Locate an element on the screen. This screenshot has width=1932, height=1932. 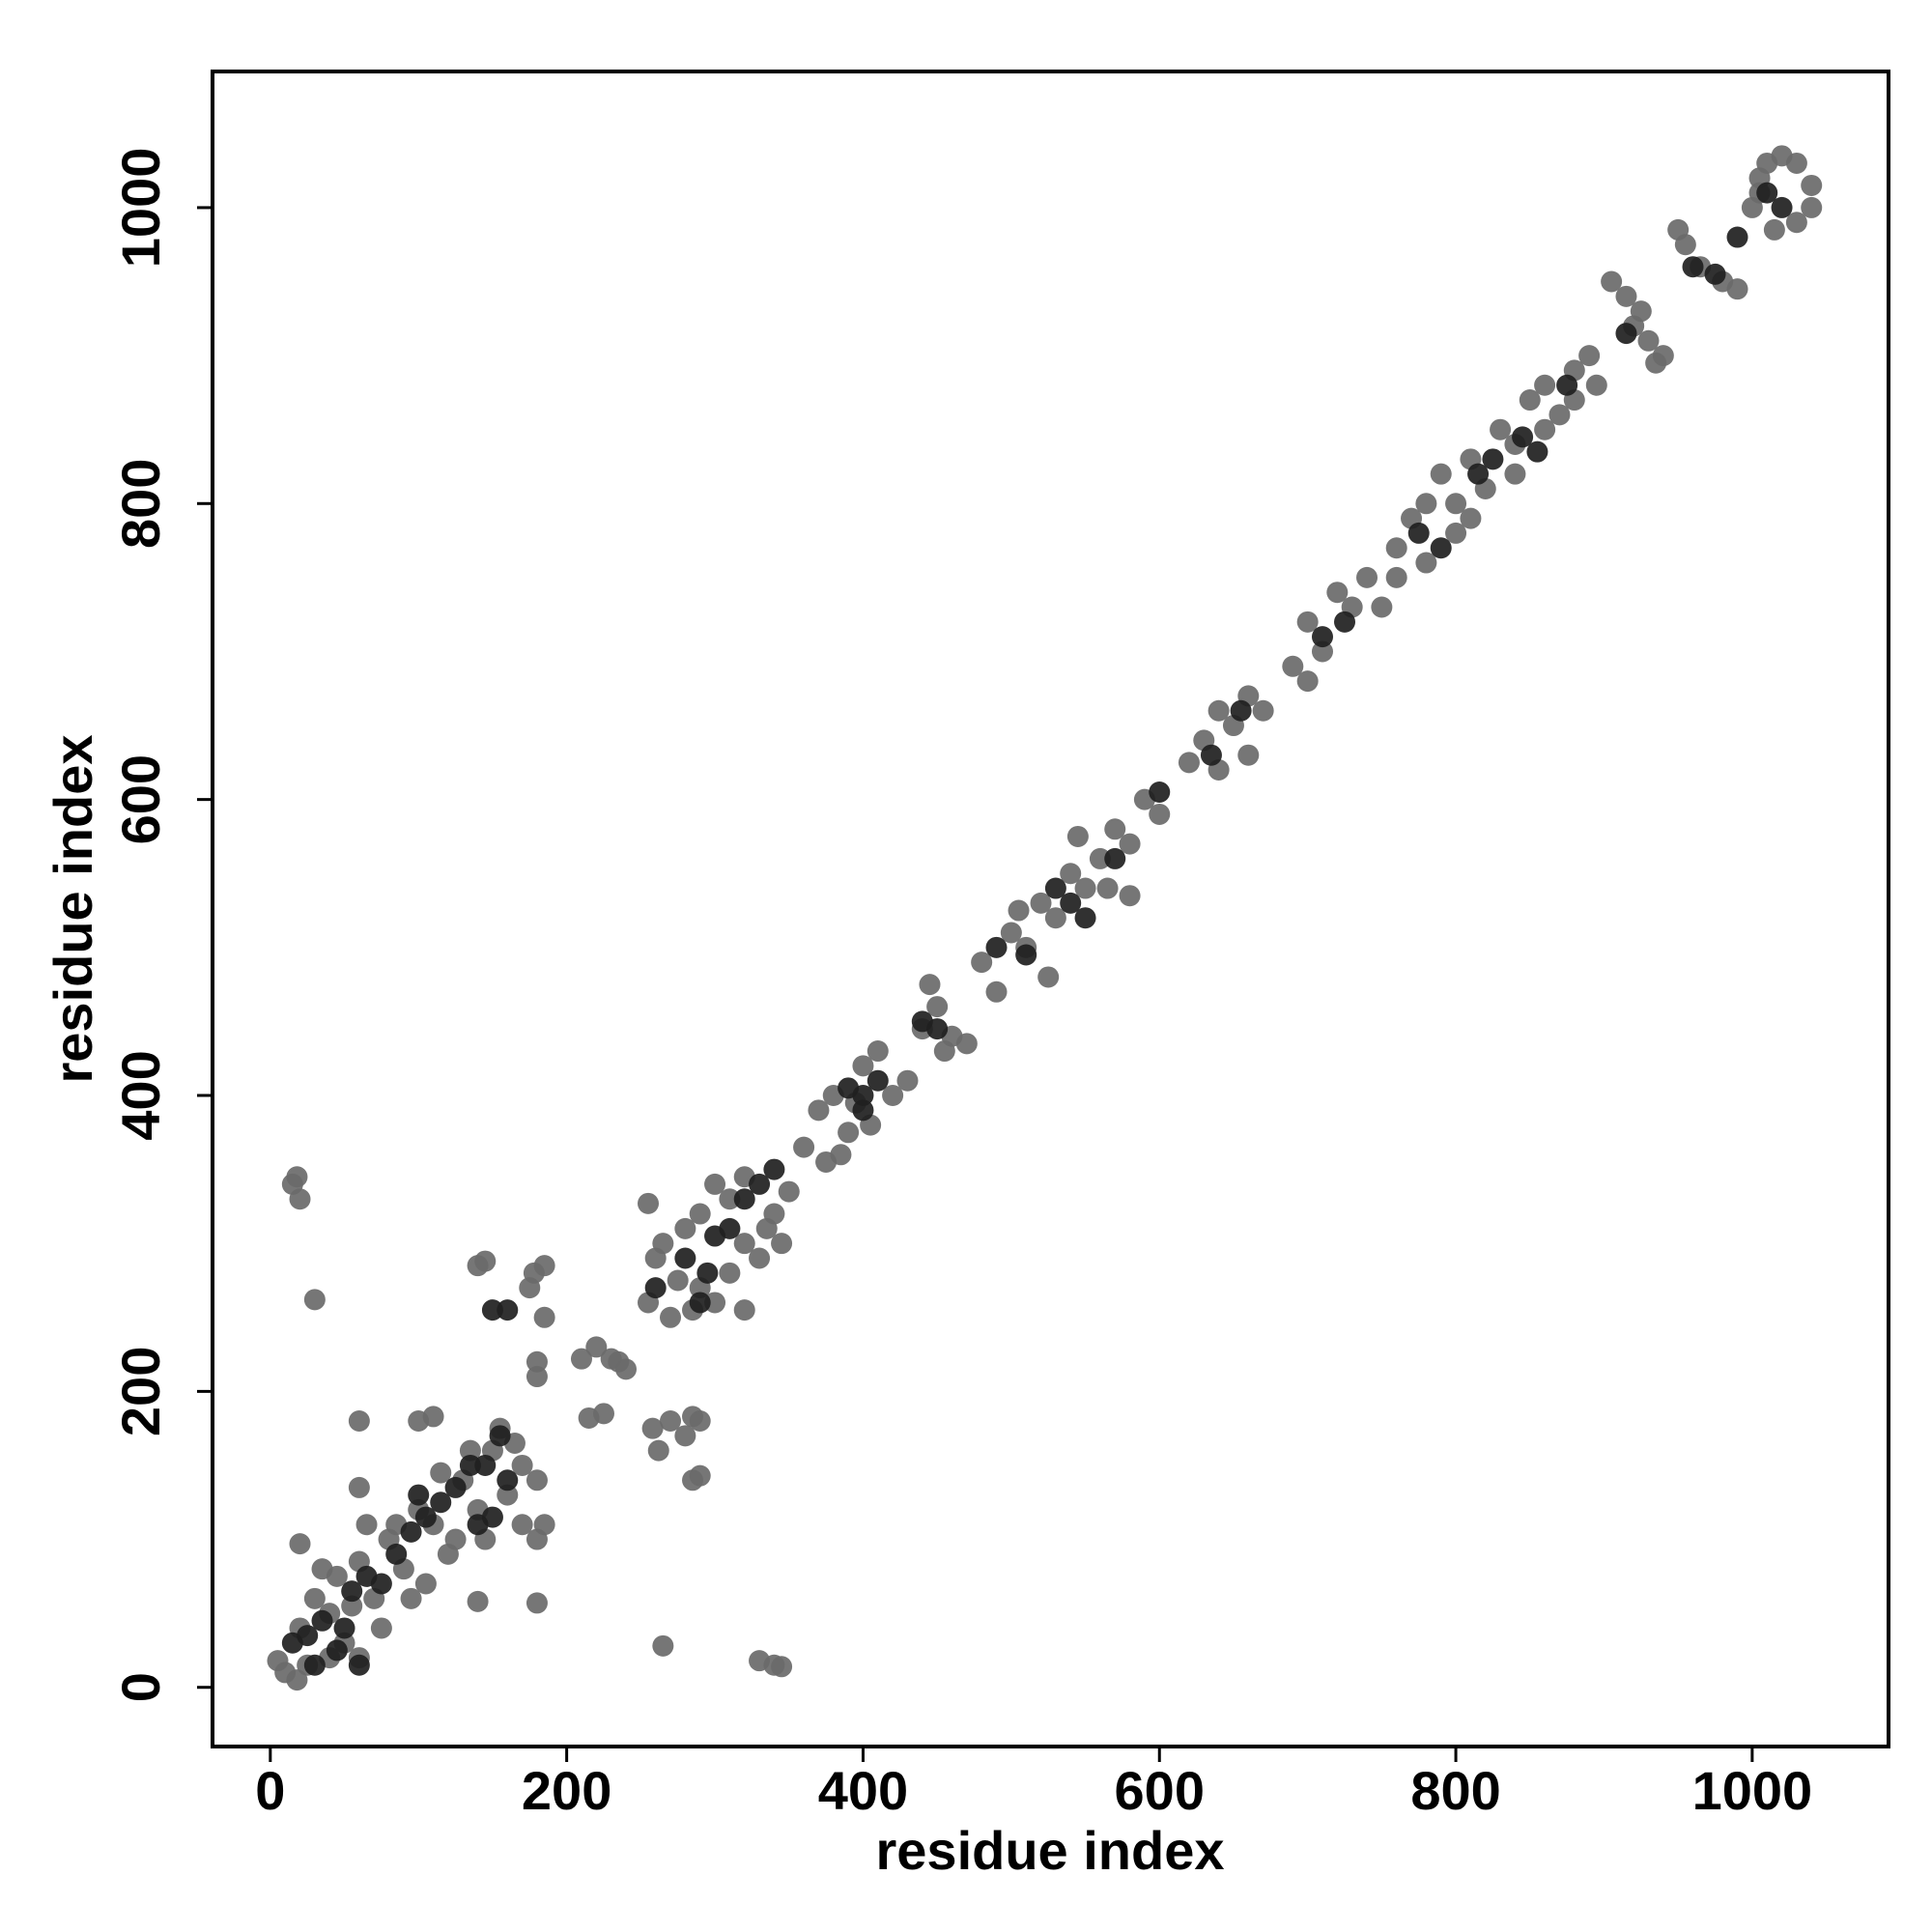
x-tick-label: 400 is located at coordinates (863, 1790).